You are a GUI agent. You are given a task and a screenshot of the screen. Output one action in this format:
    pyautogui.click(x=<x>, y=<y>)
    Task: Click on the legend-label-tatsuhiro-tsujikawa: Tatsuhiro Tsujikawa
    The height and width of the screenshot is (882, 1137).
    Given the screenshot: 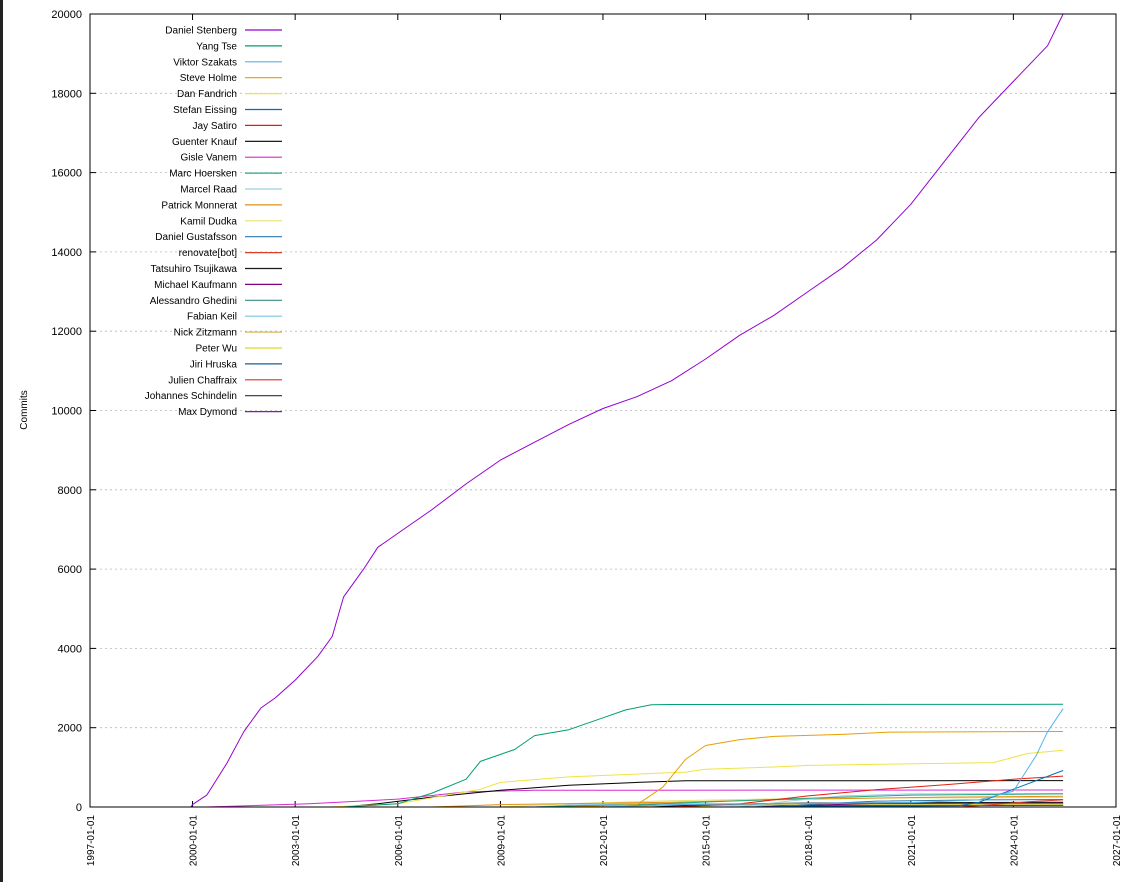 What is the action you would take?
    pyautogui.click(x=193, y=269)
    